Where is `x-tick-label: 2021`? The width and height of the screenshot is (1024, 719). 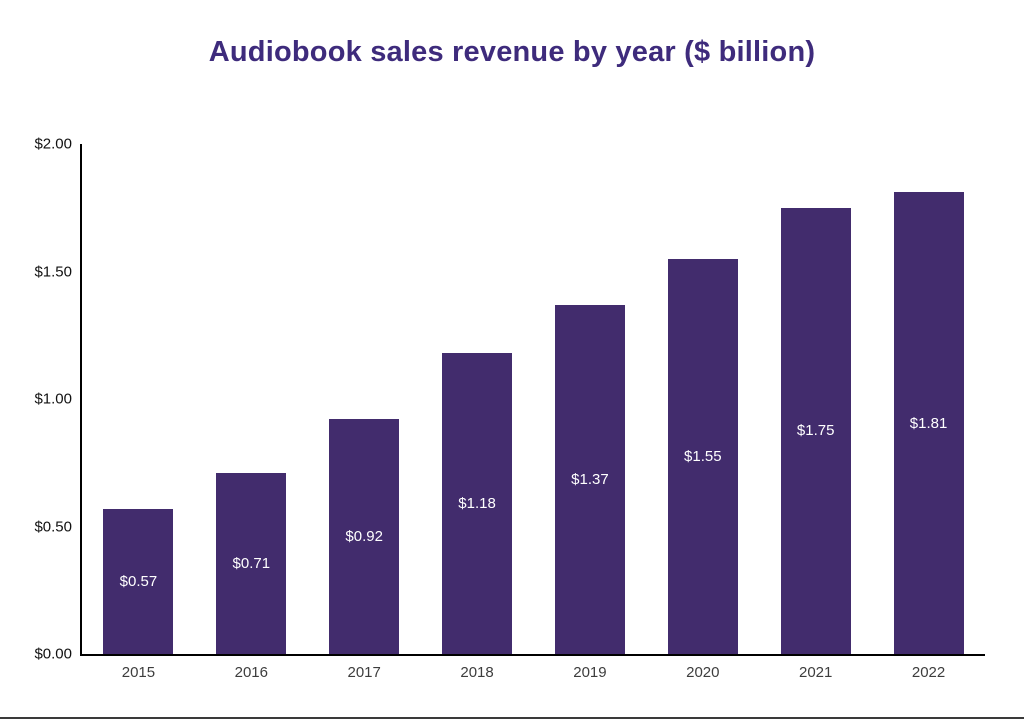
x-tick-label: 2021 is located at coordinates (816, 672).